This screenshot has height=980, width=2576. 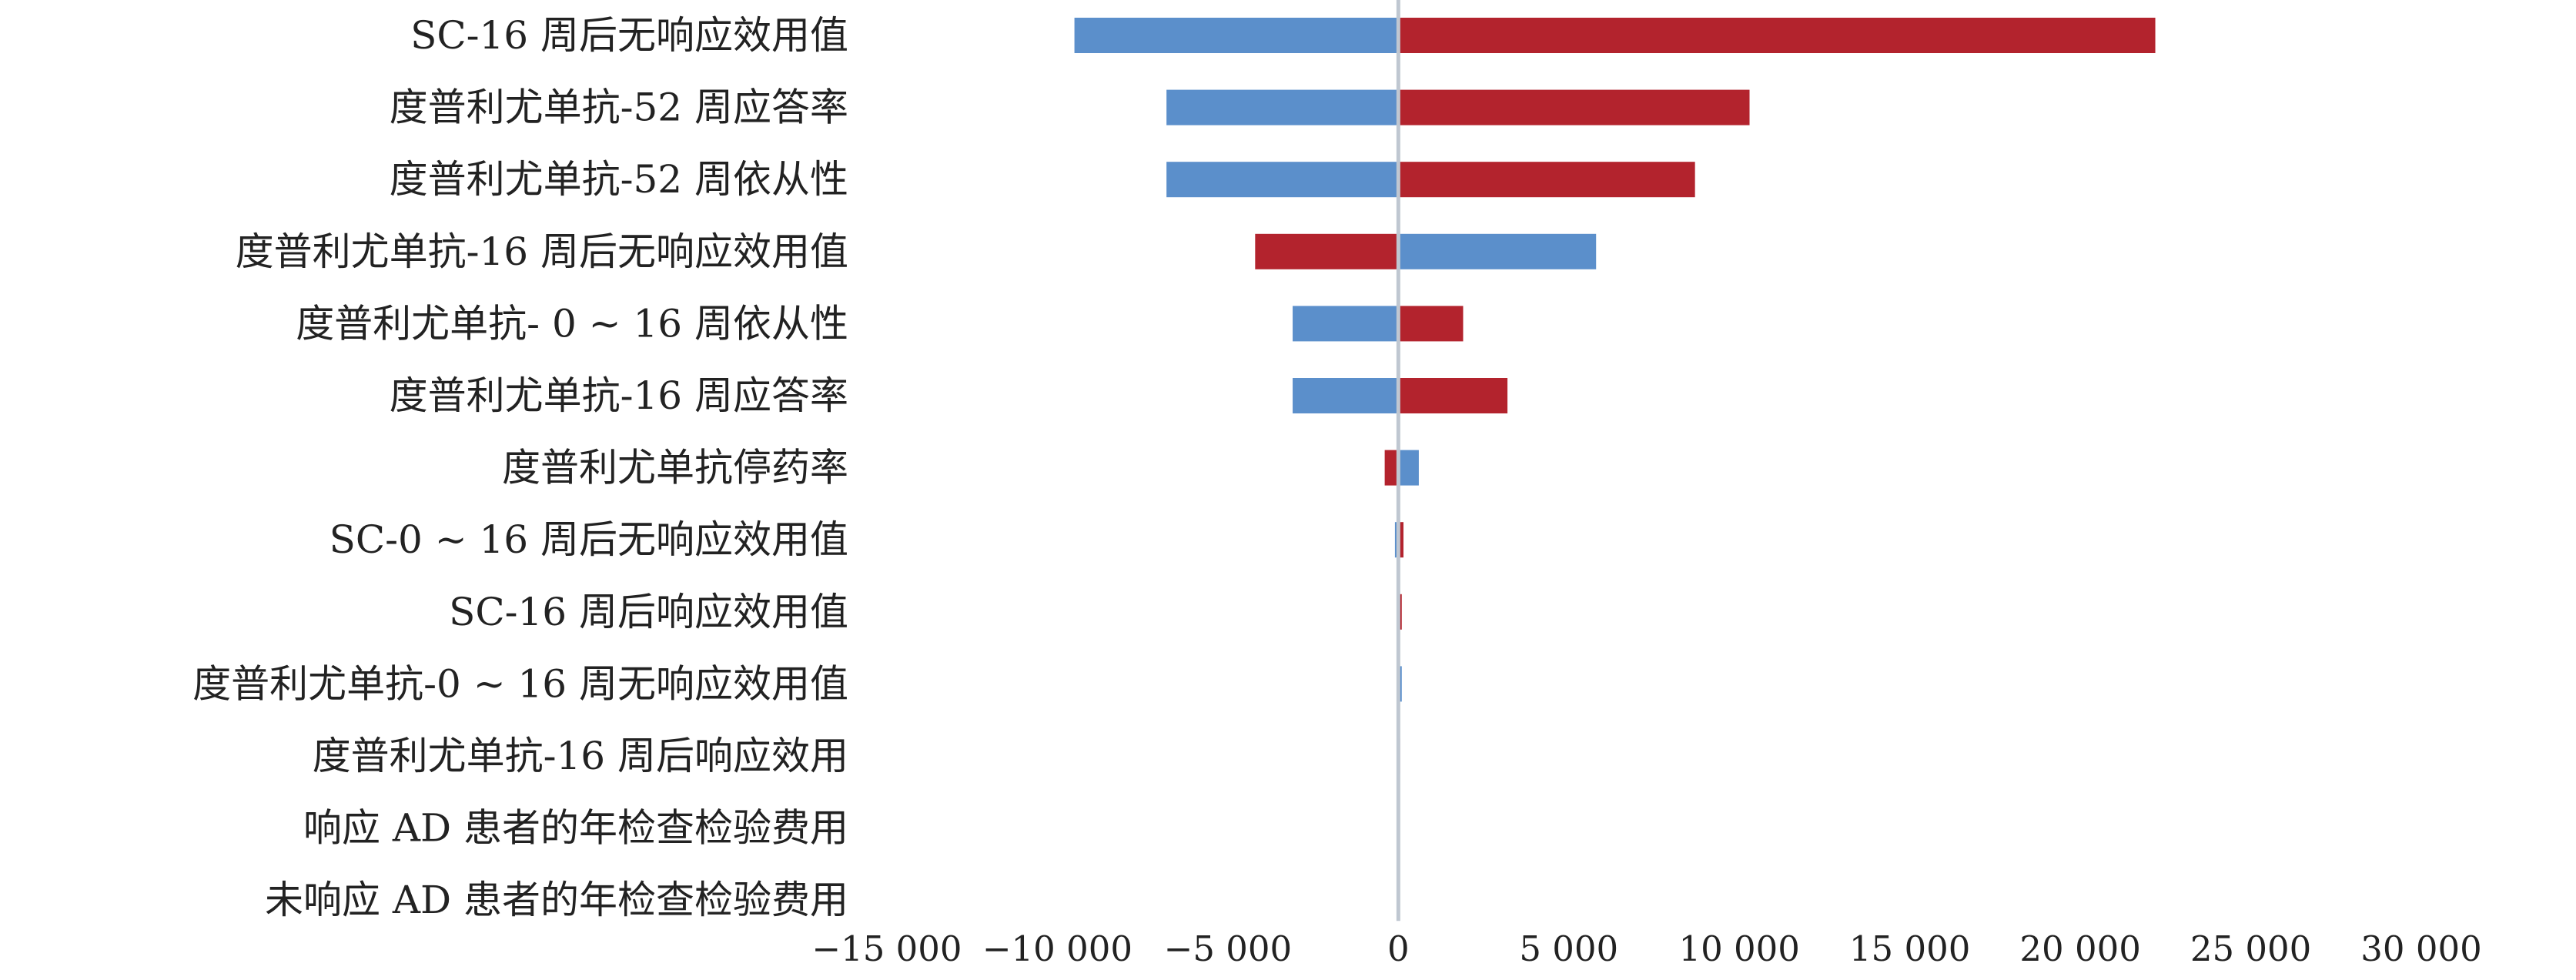 I want to click on x-tick-label: 30 000, so click(x=2420, y=948).